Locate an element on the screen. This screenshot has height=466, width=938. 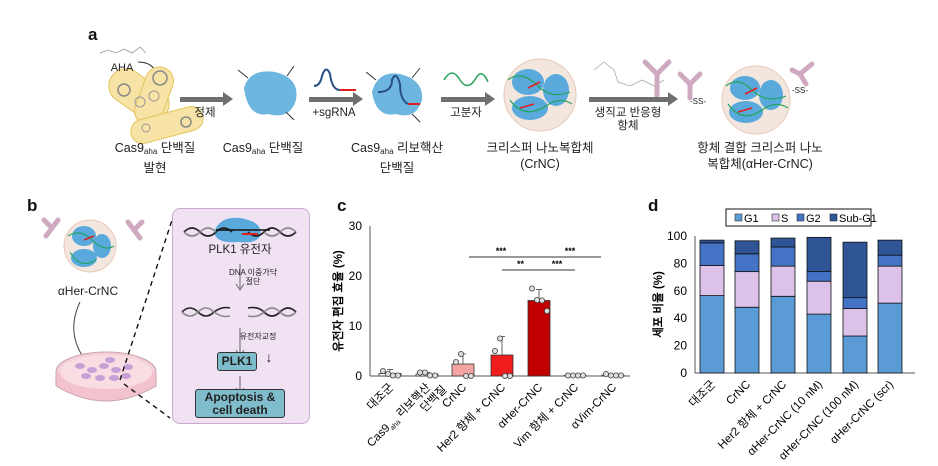
gene-editing-label: 유전자교정 is located at coordinates (258, 336).